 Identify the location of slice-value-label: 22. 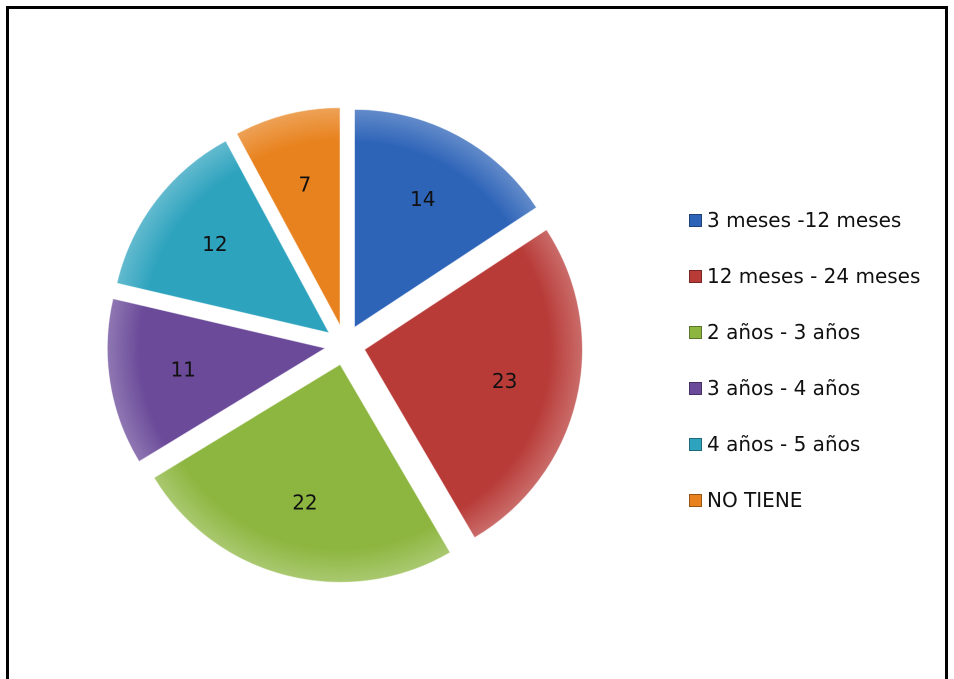
(304, 502).